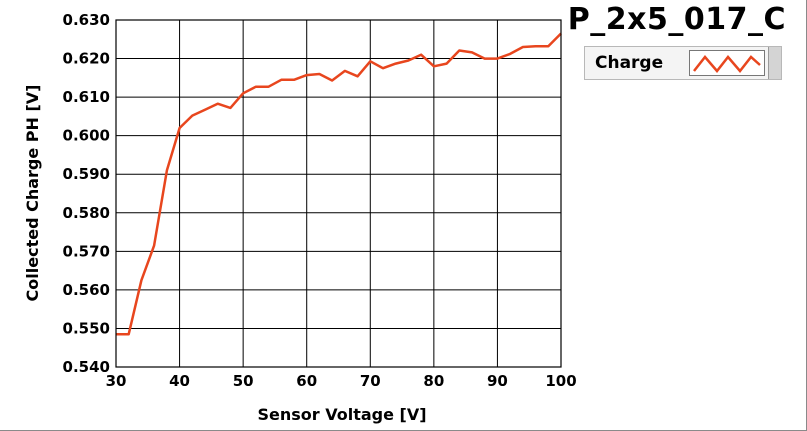 Image resolution: width=807 pixels, height=431 pixels. I want to click on x-tick-label: 100, so click(560, 381).